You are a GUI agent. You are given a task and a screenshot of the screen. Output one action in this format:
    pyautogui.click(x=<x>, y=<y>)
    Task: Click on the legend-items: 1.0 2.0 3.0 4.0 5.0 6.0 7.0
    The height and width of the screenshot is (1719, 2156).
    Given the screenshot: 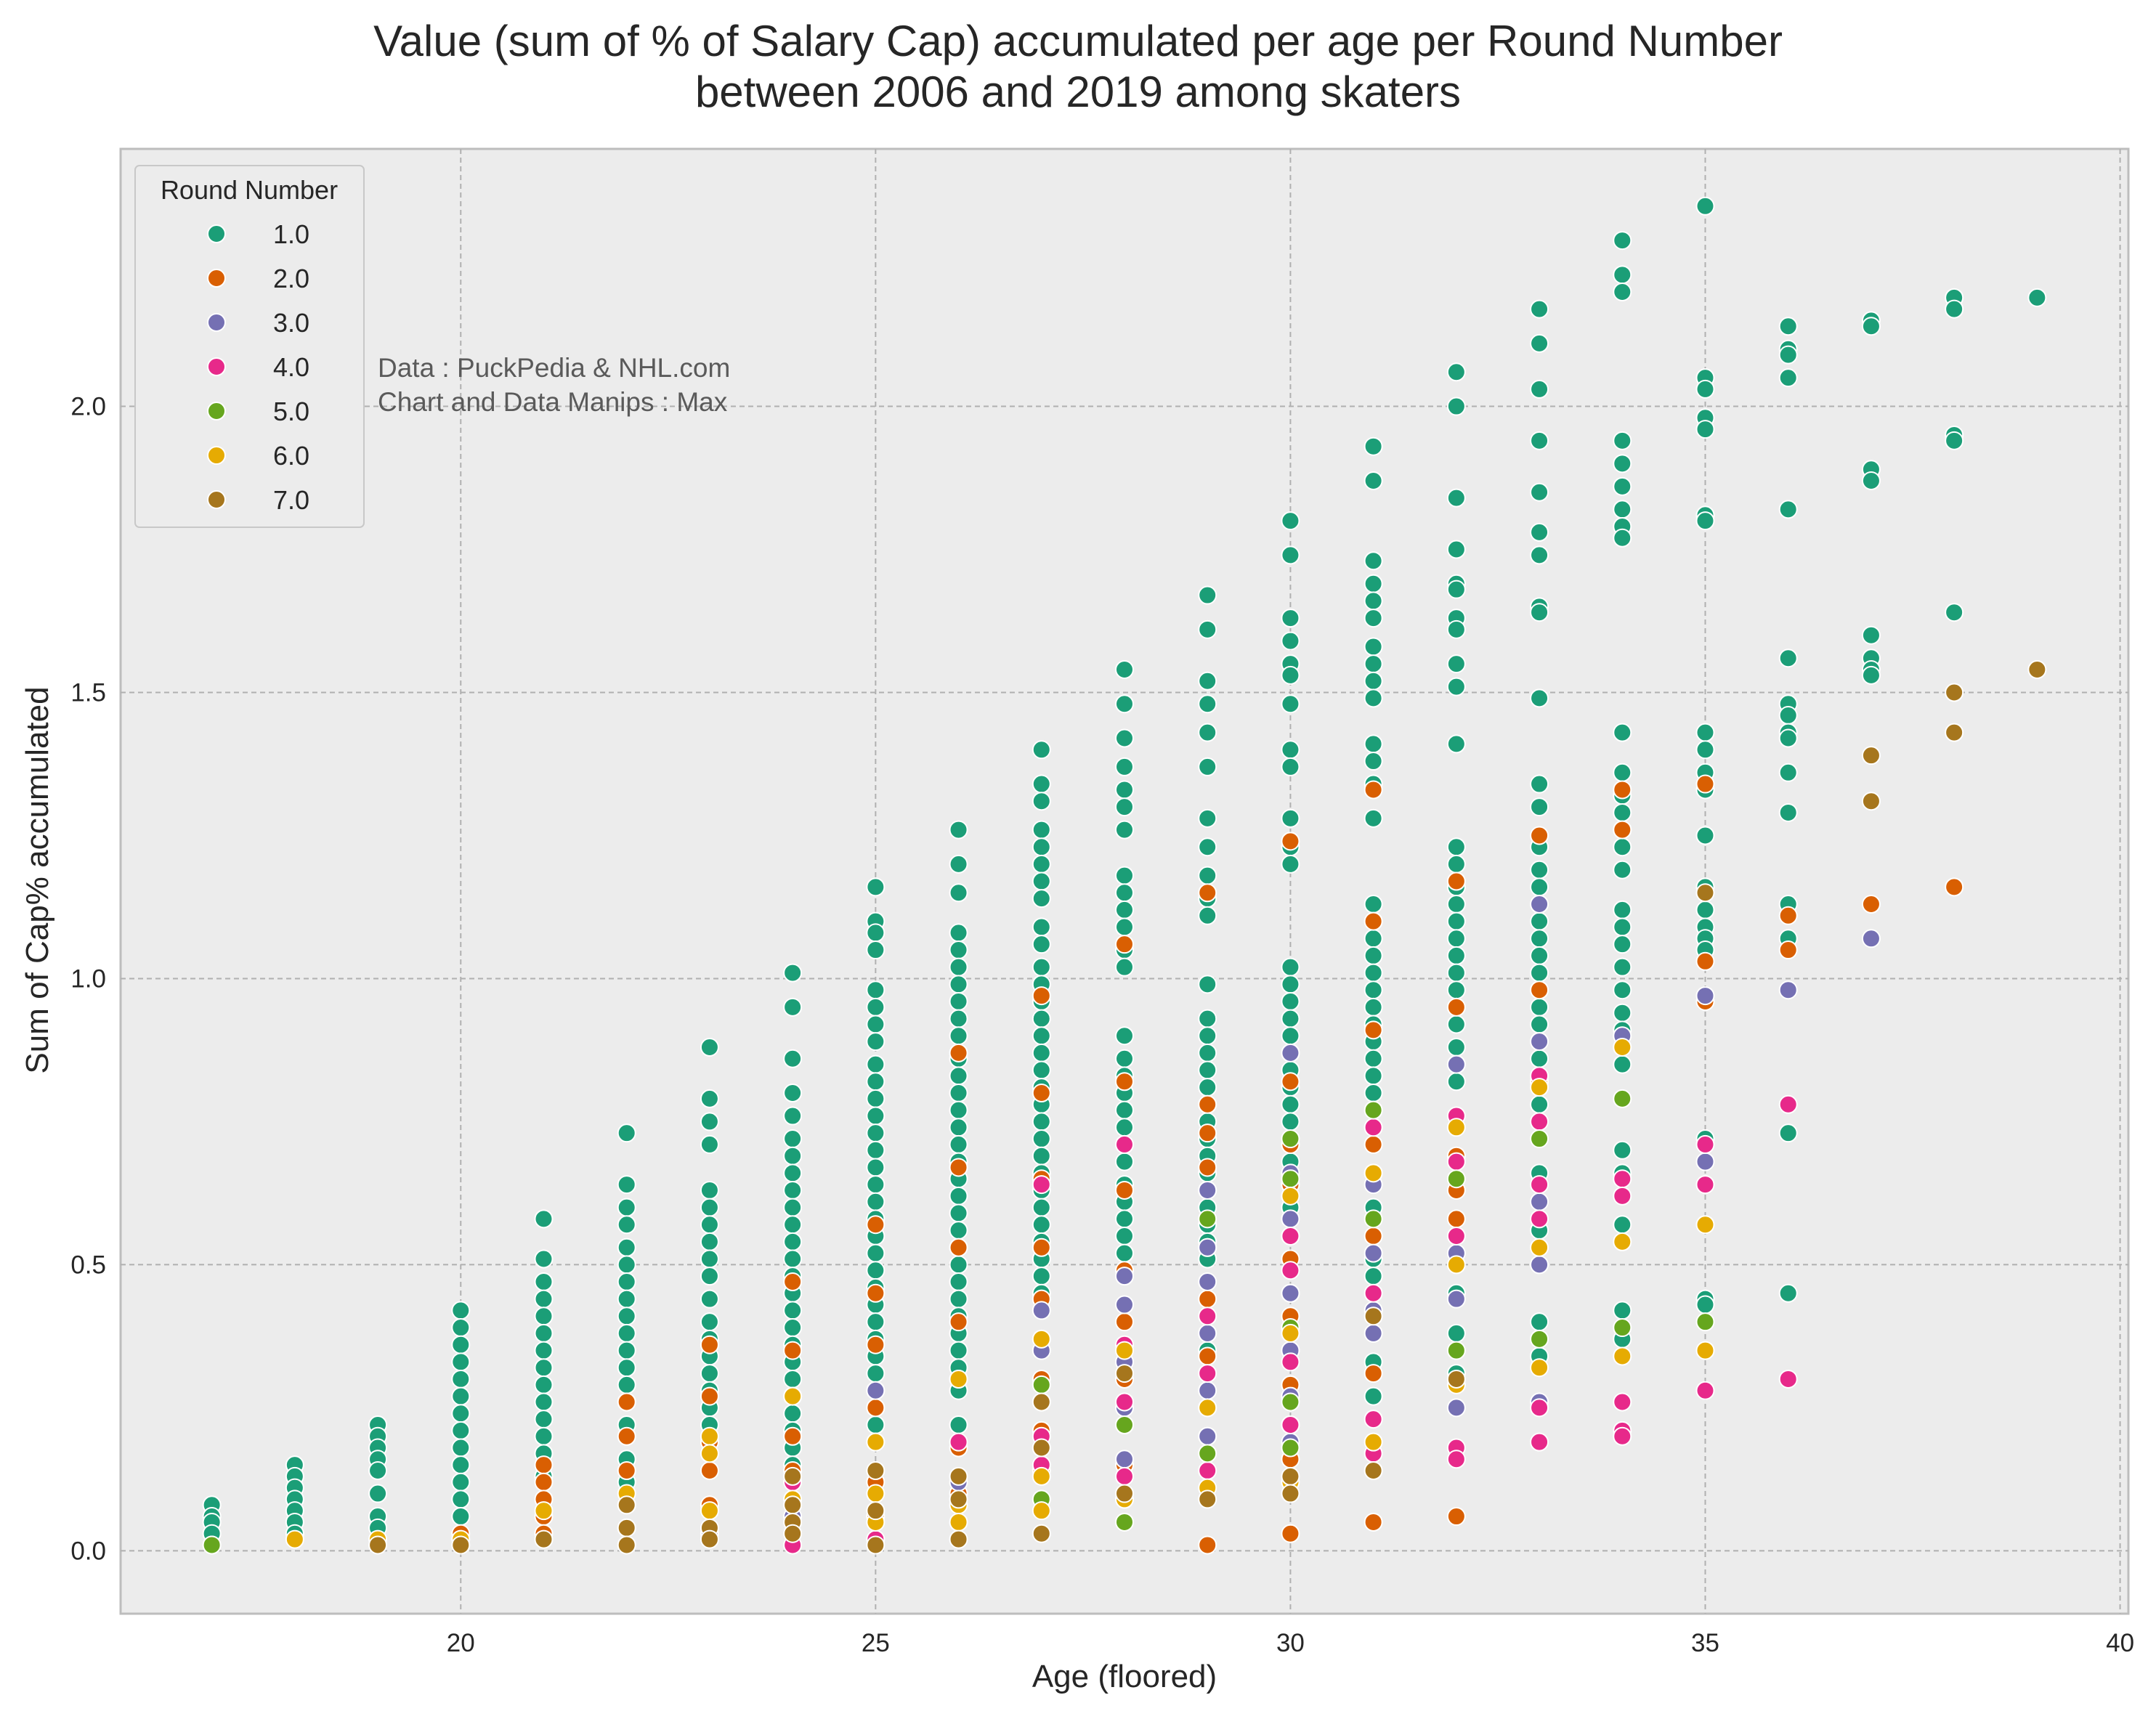 What is the action you would take?
    pyautogui.click(x=258, y=367)
    